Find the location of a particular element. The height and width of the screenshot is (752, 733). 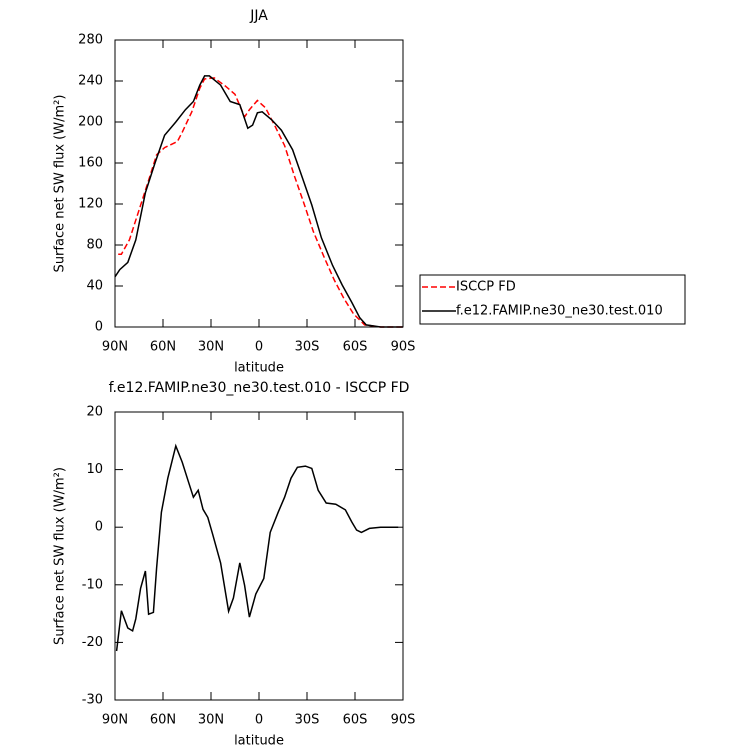

y-tick-label: 20 is located at coordinates (94, 412).